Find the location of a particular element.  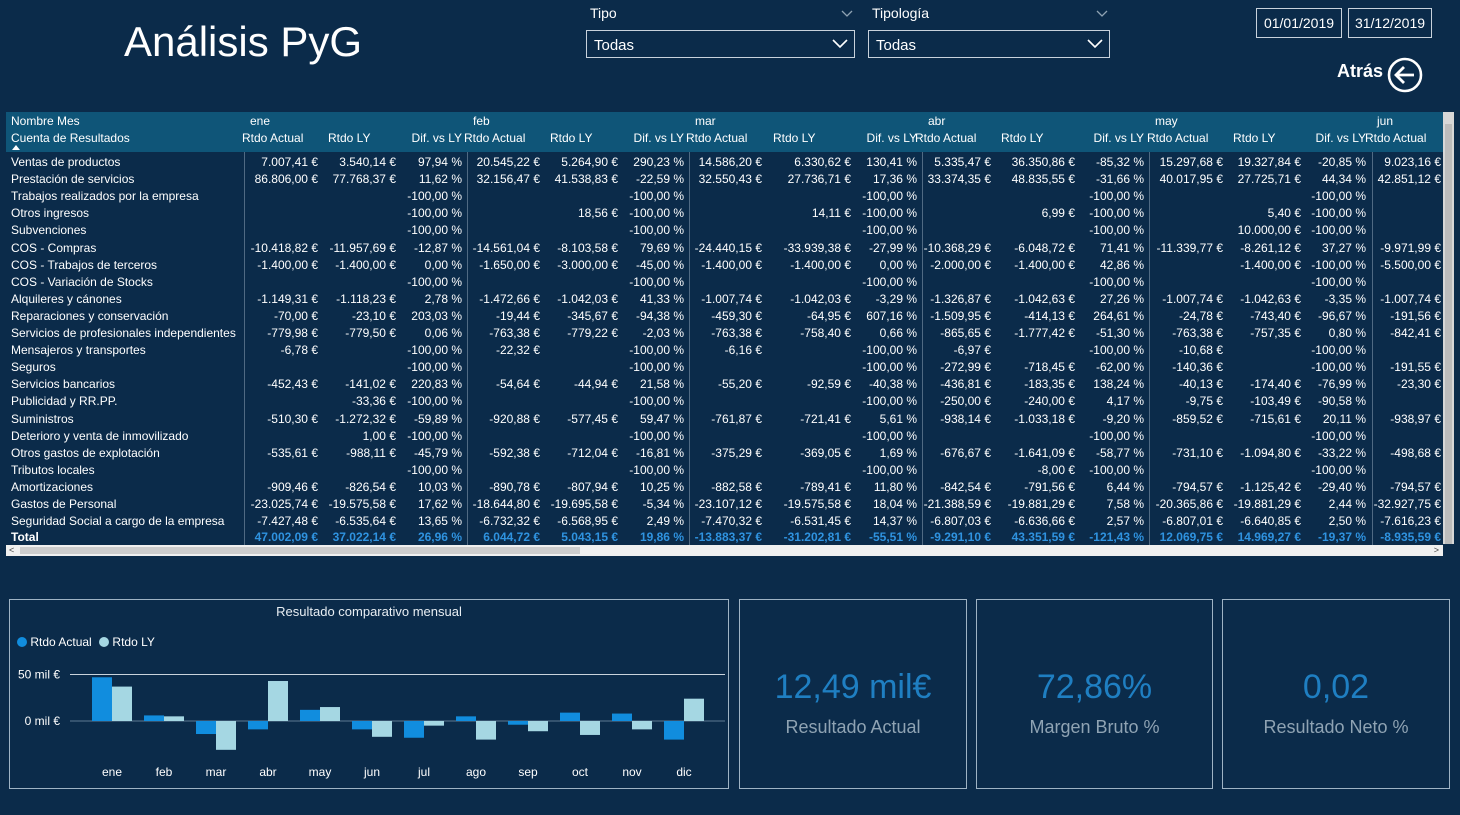

table-cell: -12,87 % is located at coordinates (437, 247).